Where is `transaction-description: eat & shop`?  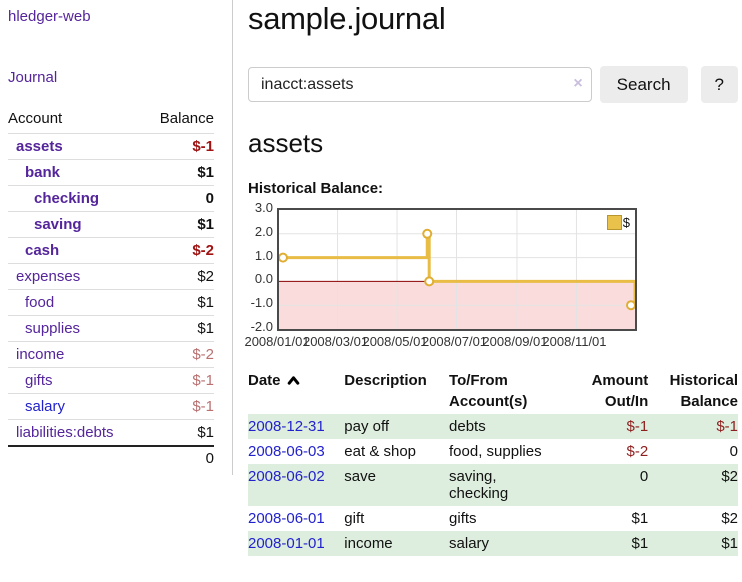
transaction-description: eat & shop is located at coordinates (380, 451).